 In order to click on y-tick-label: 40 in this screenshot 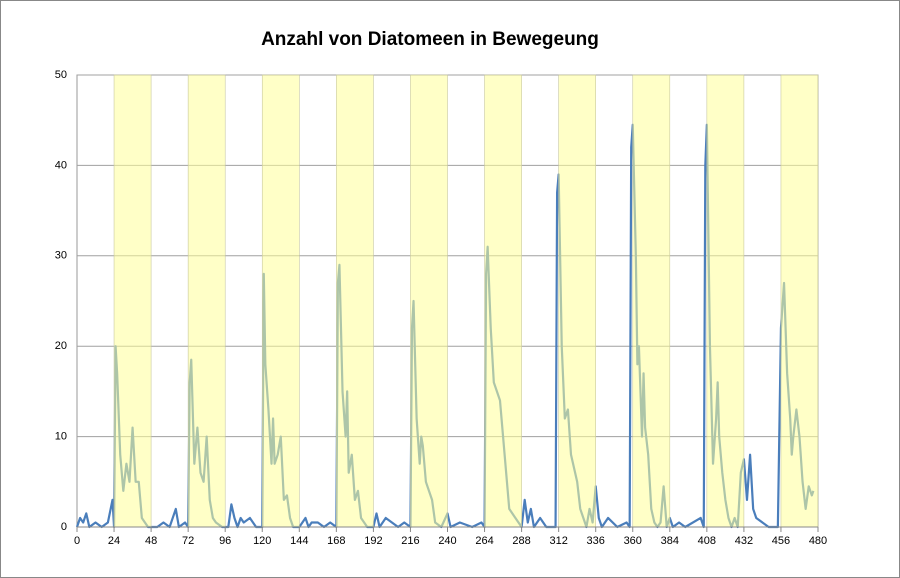, I will do `click(61, 165)`.